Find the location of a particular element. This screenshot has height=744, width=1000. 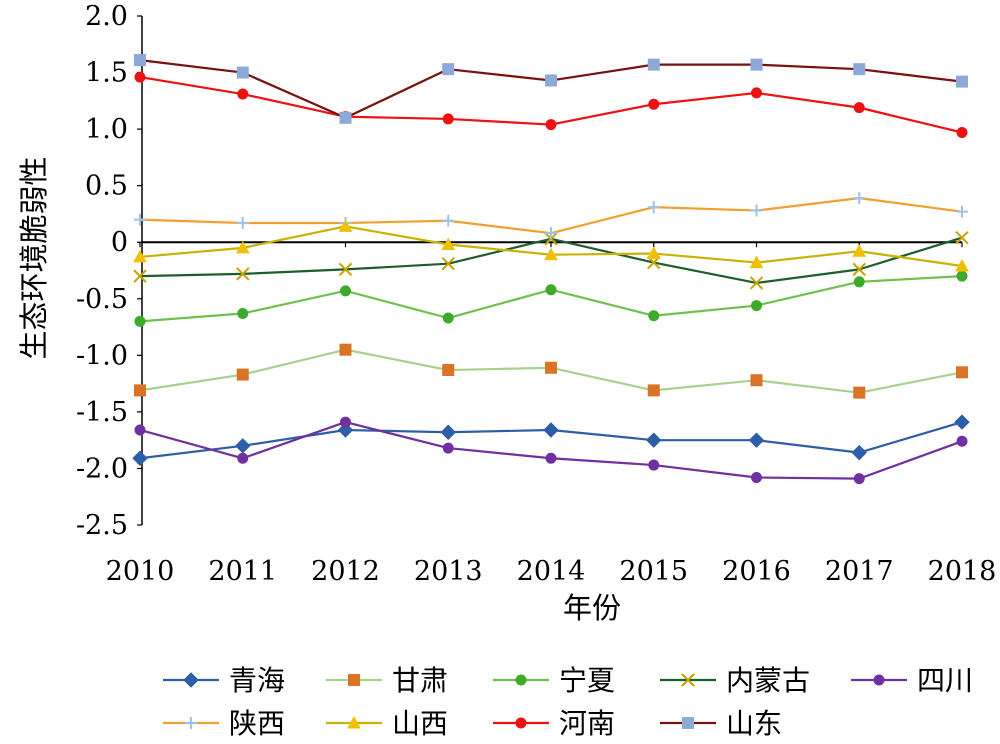

legend-item: 甘肃 is located at coordinates (387, 680).